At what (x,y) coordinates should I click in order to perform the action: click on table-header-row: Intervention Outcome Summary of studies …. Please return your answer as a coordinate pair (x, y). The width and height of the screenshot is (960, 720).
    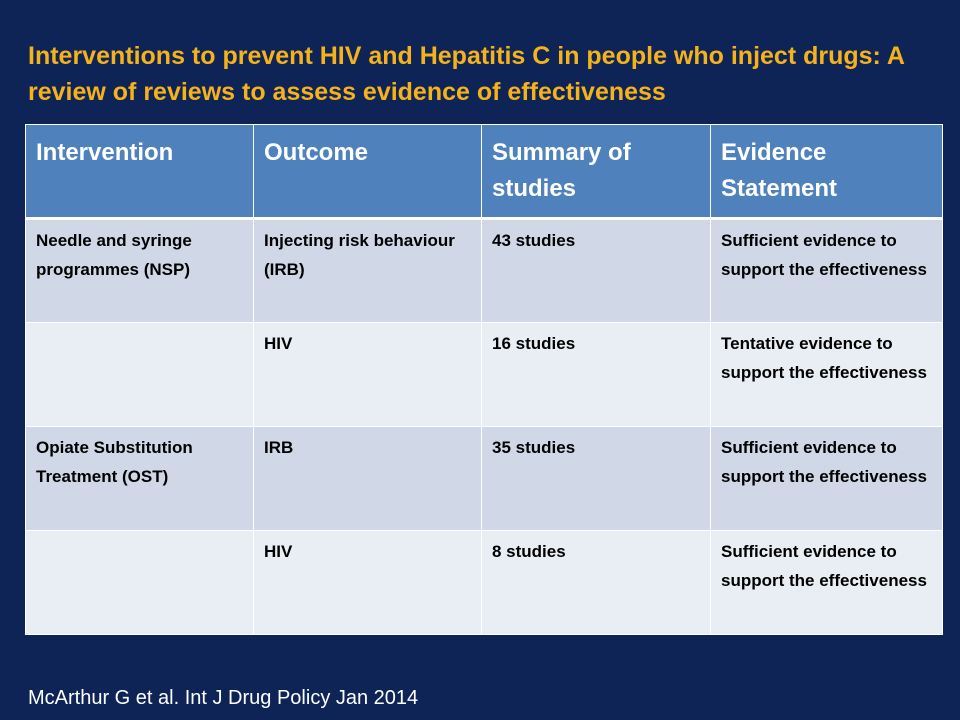
    Looking at the image, I should click on (484, 171).